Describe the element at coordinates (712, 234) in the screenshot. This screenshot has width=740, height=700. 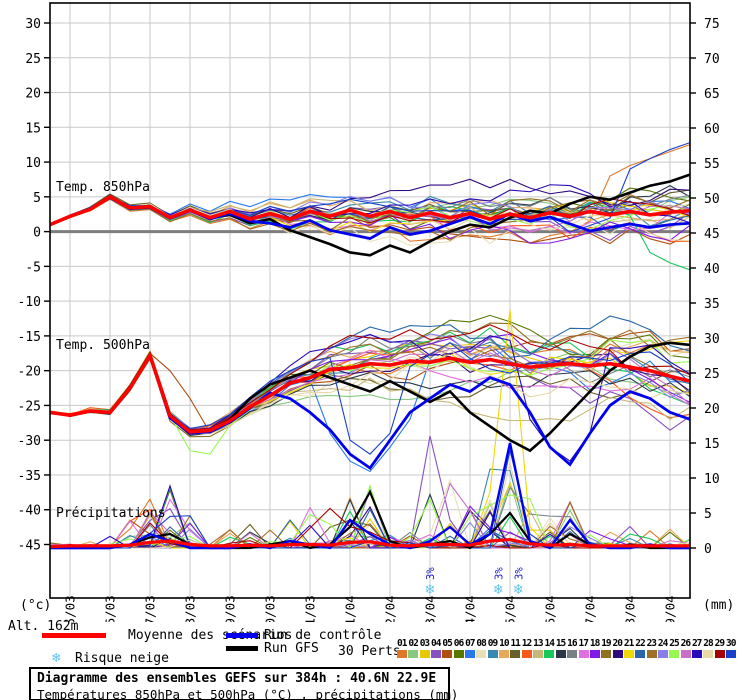
I see `right-axis-tick-label: 45` at that location.